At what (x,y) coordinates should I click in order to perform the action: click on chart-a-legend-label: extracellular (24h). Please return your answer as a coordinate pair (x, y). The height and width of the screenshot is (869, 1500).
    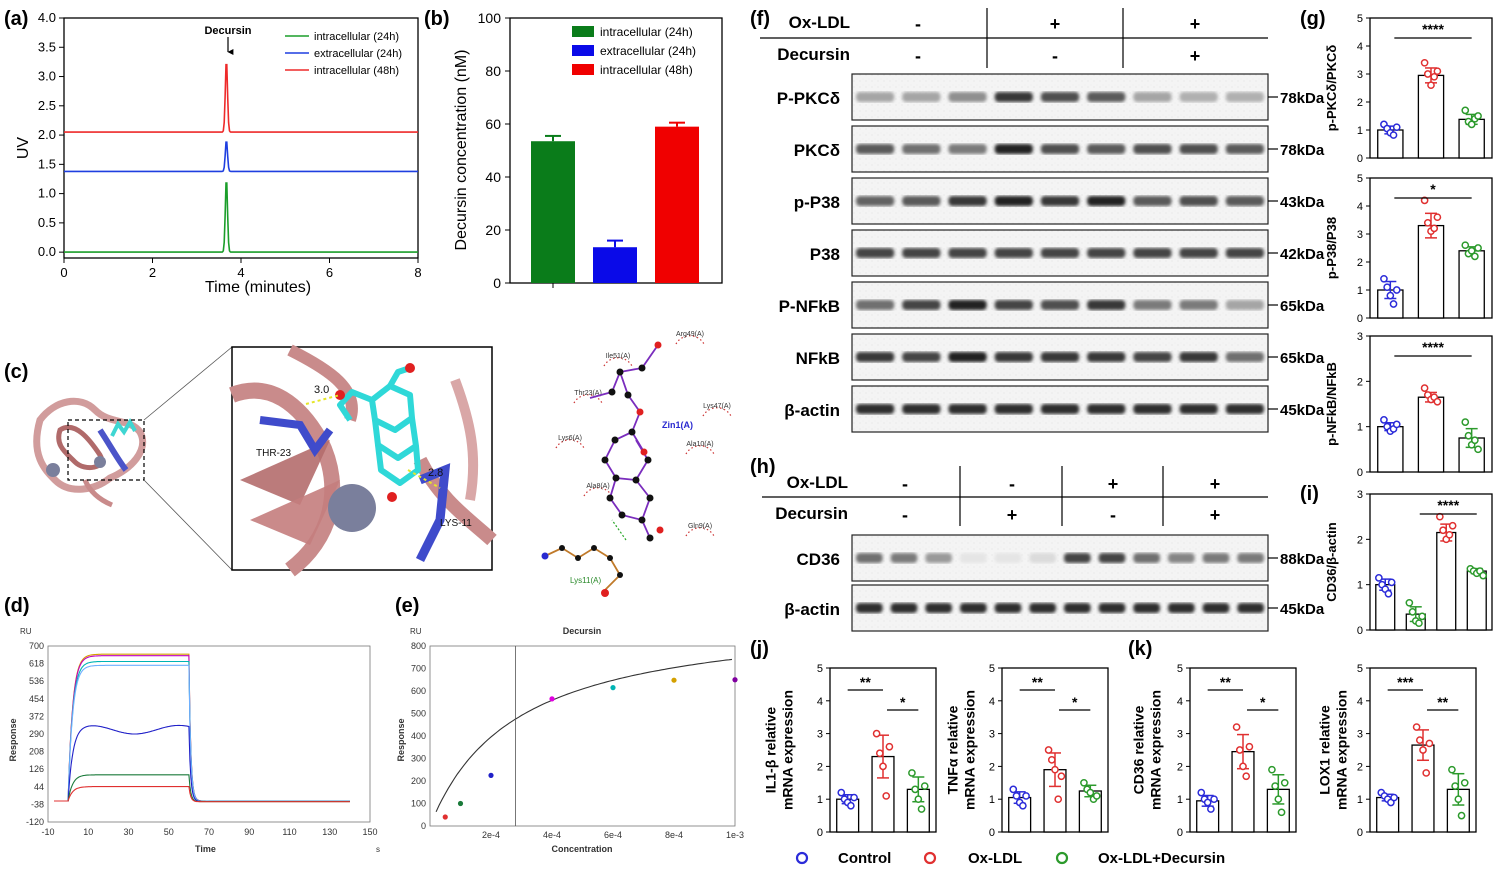
    Looking at the image, I should click on (358, 54).